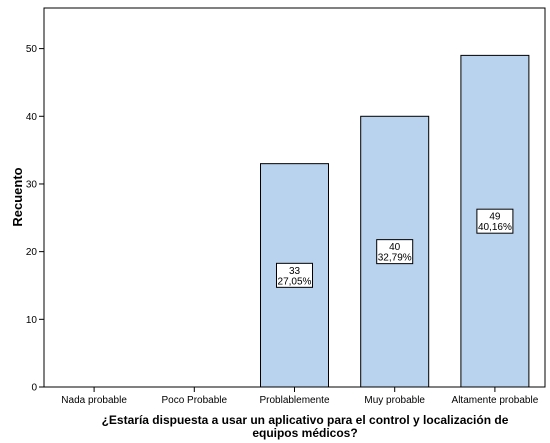  Describe the element at coordinates (32, 117) in the screenshot. I see `y-tick-label-40: 40` at that location.